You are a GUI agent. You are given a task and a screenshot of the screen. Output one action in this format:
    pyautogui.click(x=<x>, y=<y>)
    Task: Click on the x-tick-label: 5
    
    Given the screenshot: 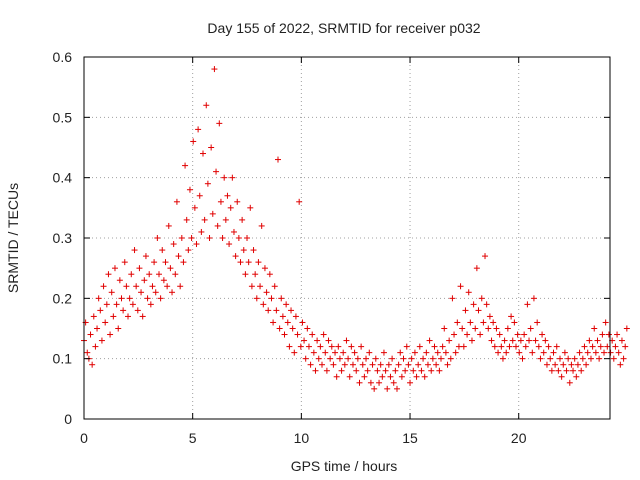 What is the action you would take?
    pyautogui.click(x=193, y=438)
    